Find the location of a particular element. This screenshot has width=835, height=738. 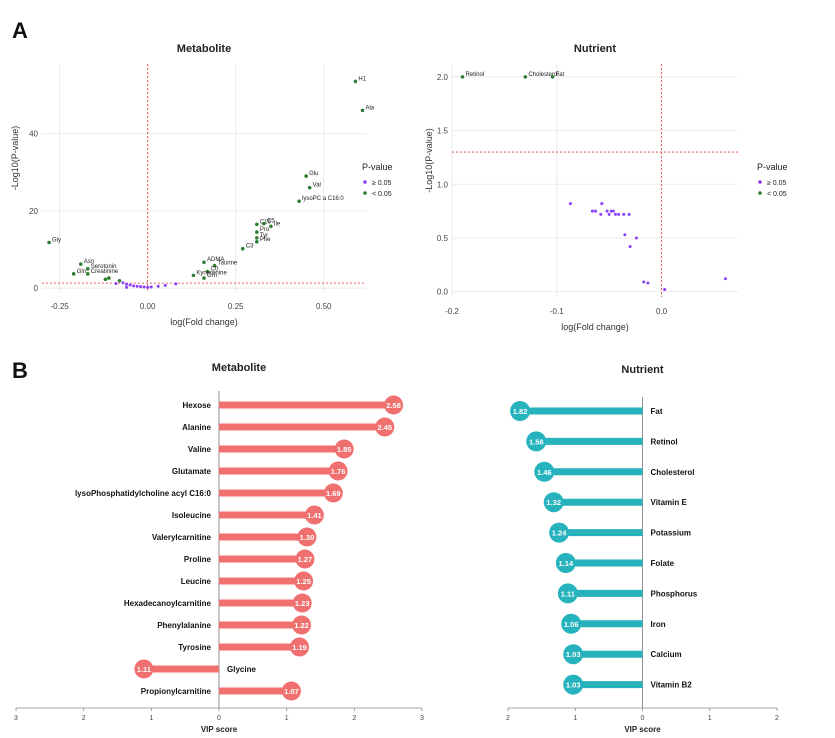

nut-volcano-point-label: Fat is located at coordinates (560, 75).